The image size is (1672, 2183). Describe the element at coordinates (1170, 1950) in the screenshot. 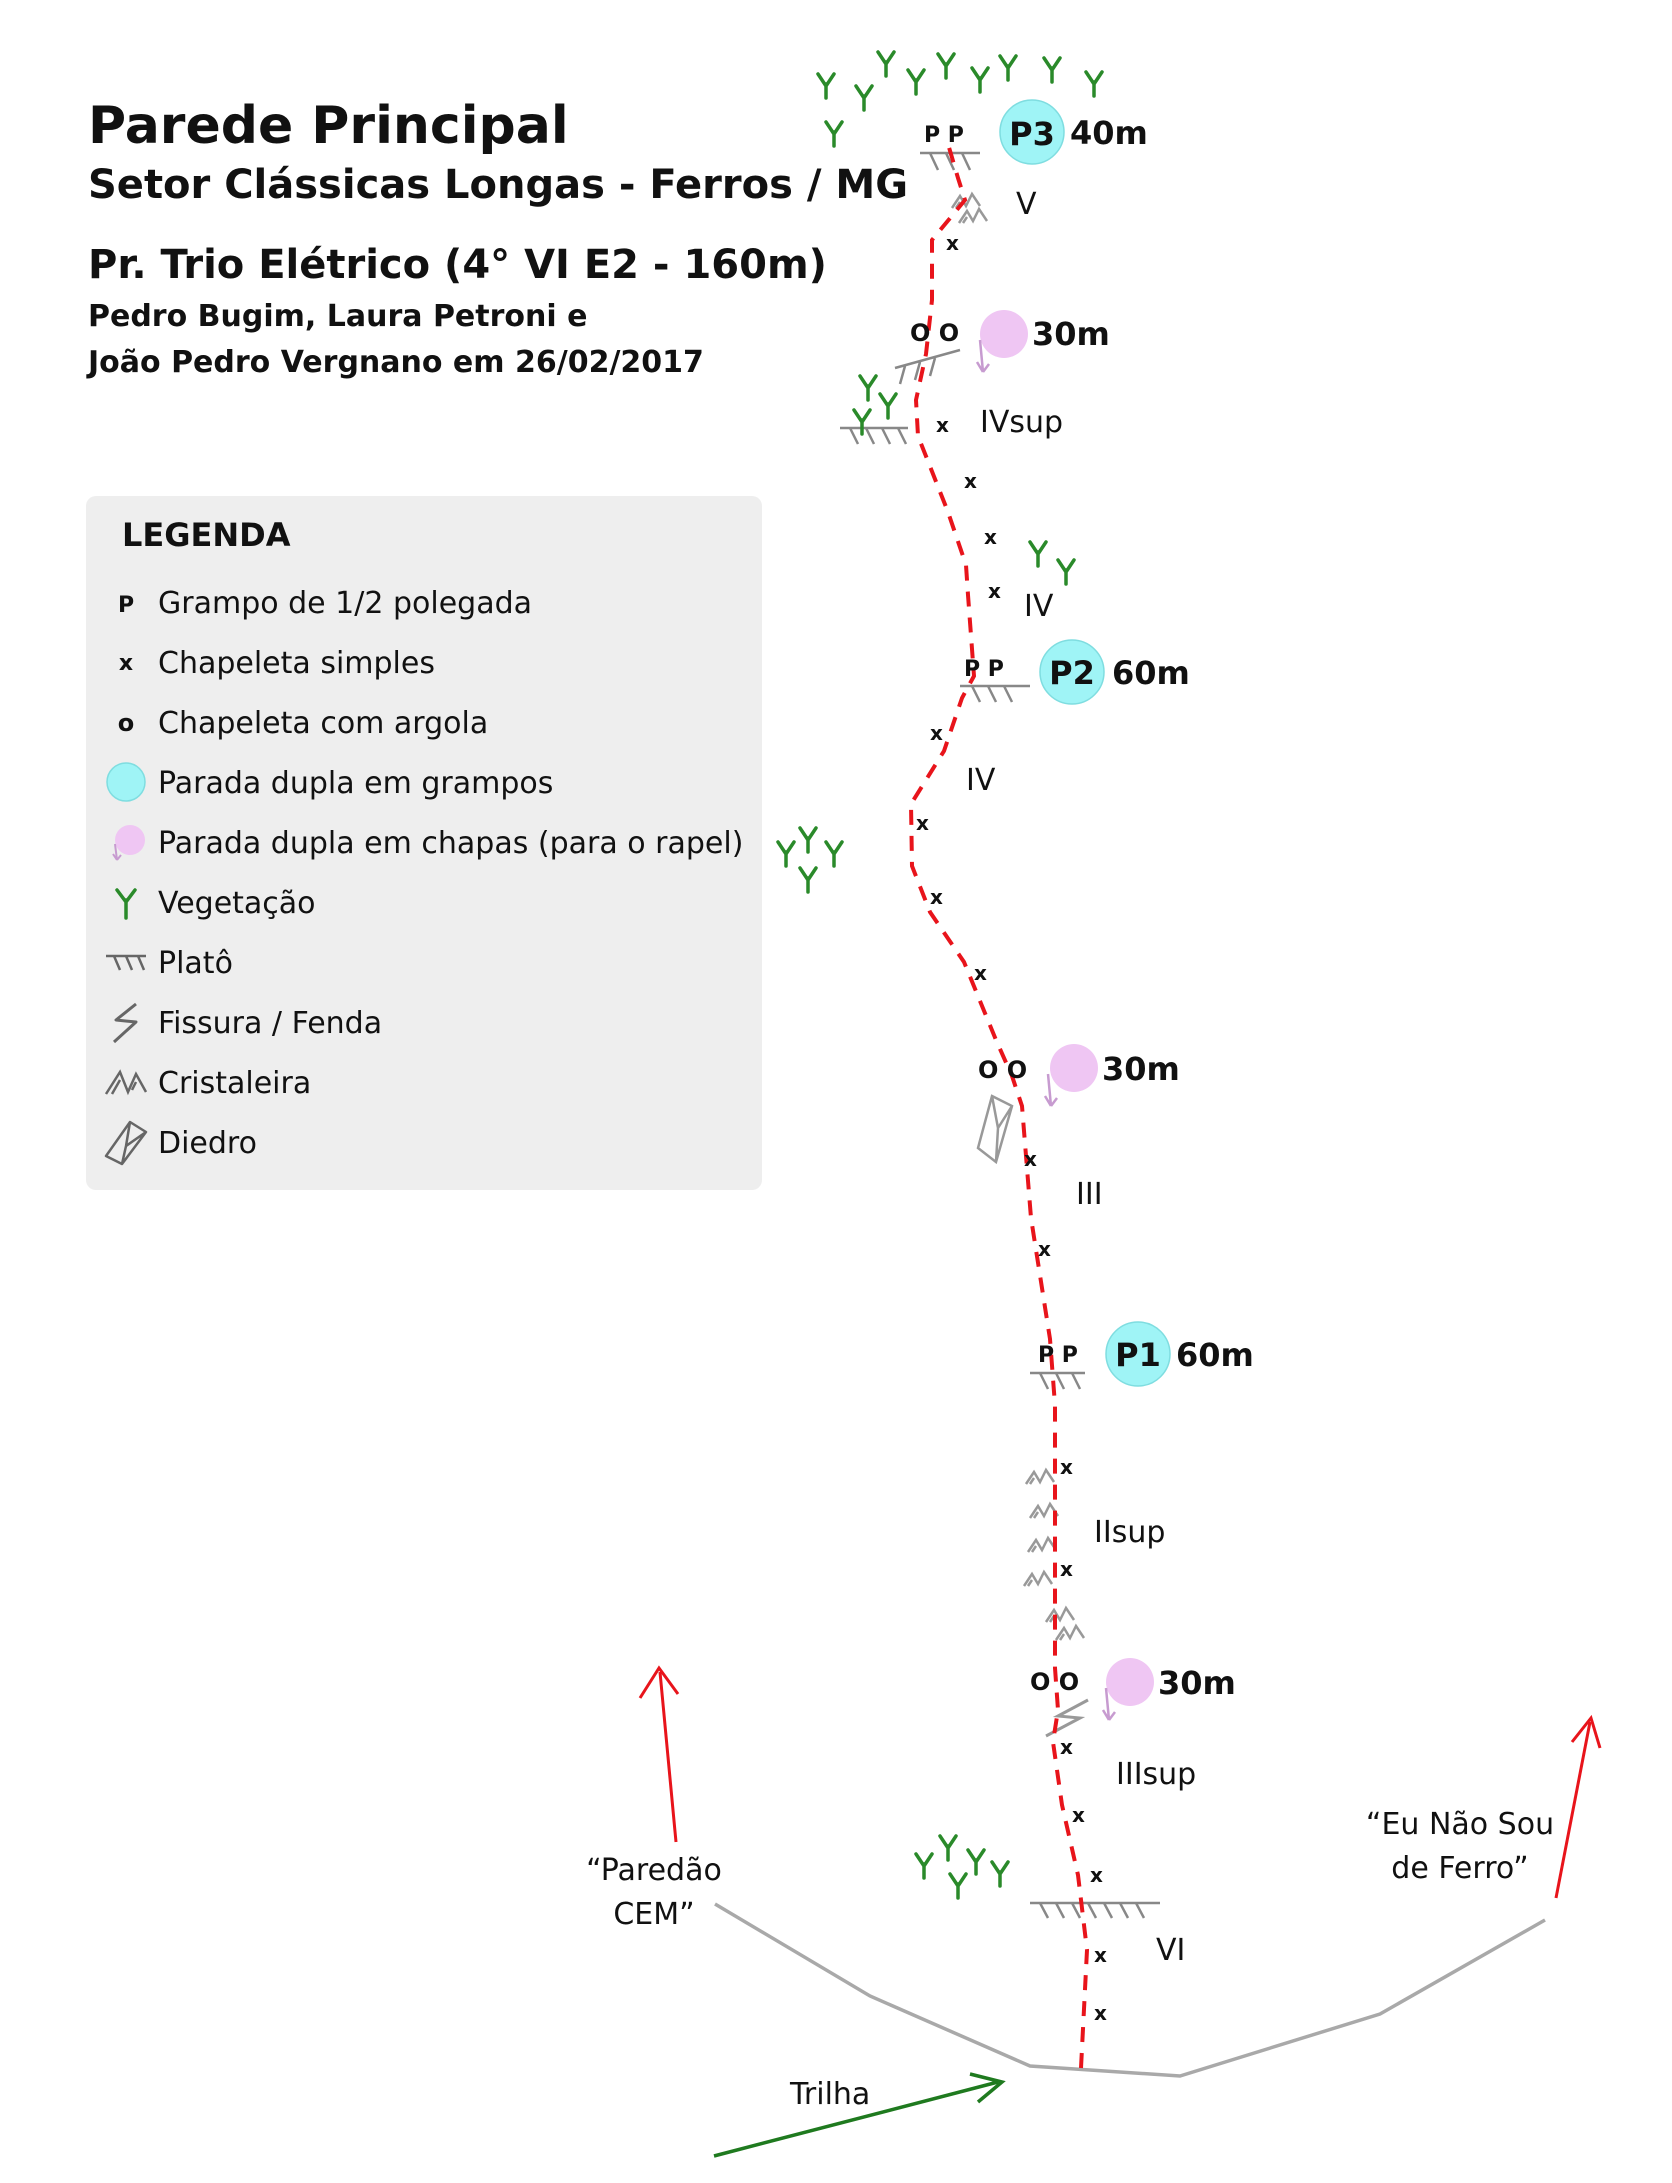

I see `grade-label: VI` at that location.